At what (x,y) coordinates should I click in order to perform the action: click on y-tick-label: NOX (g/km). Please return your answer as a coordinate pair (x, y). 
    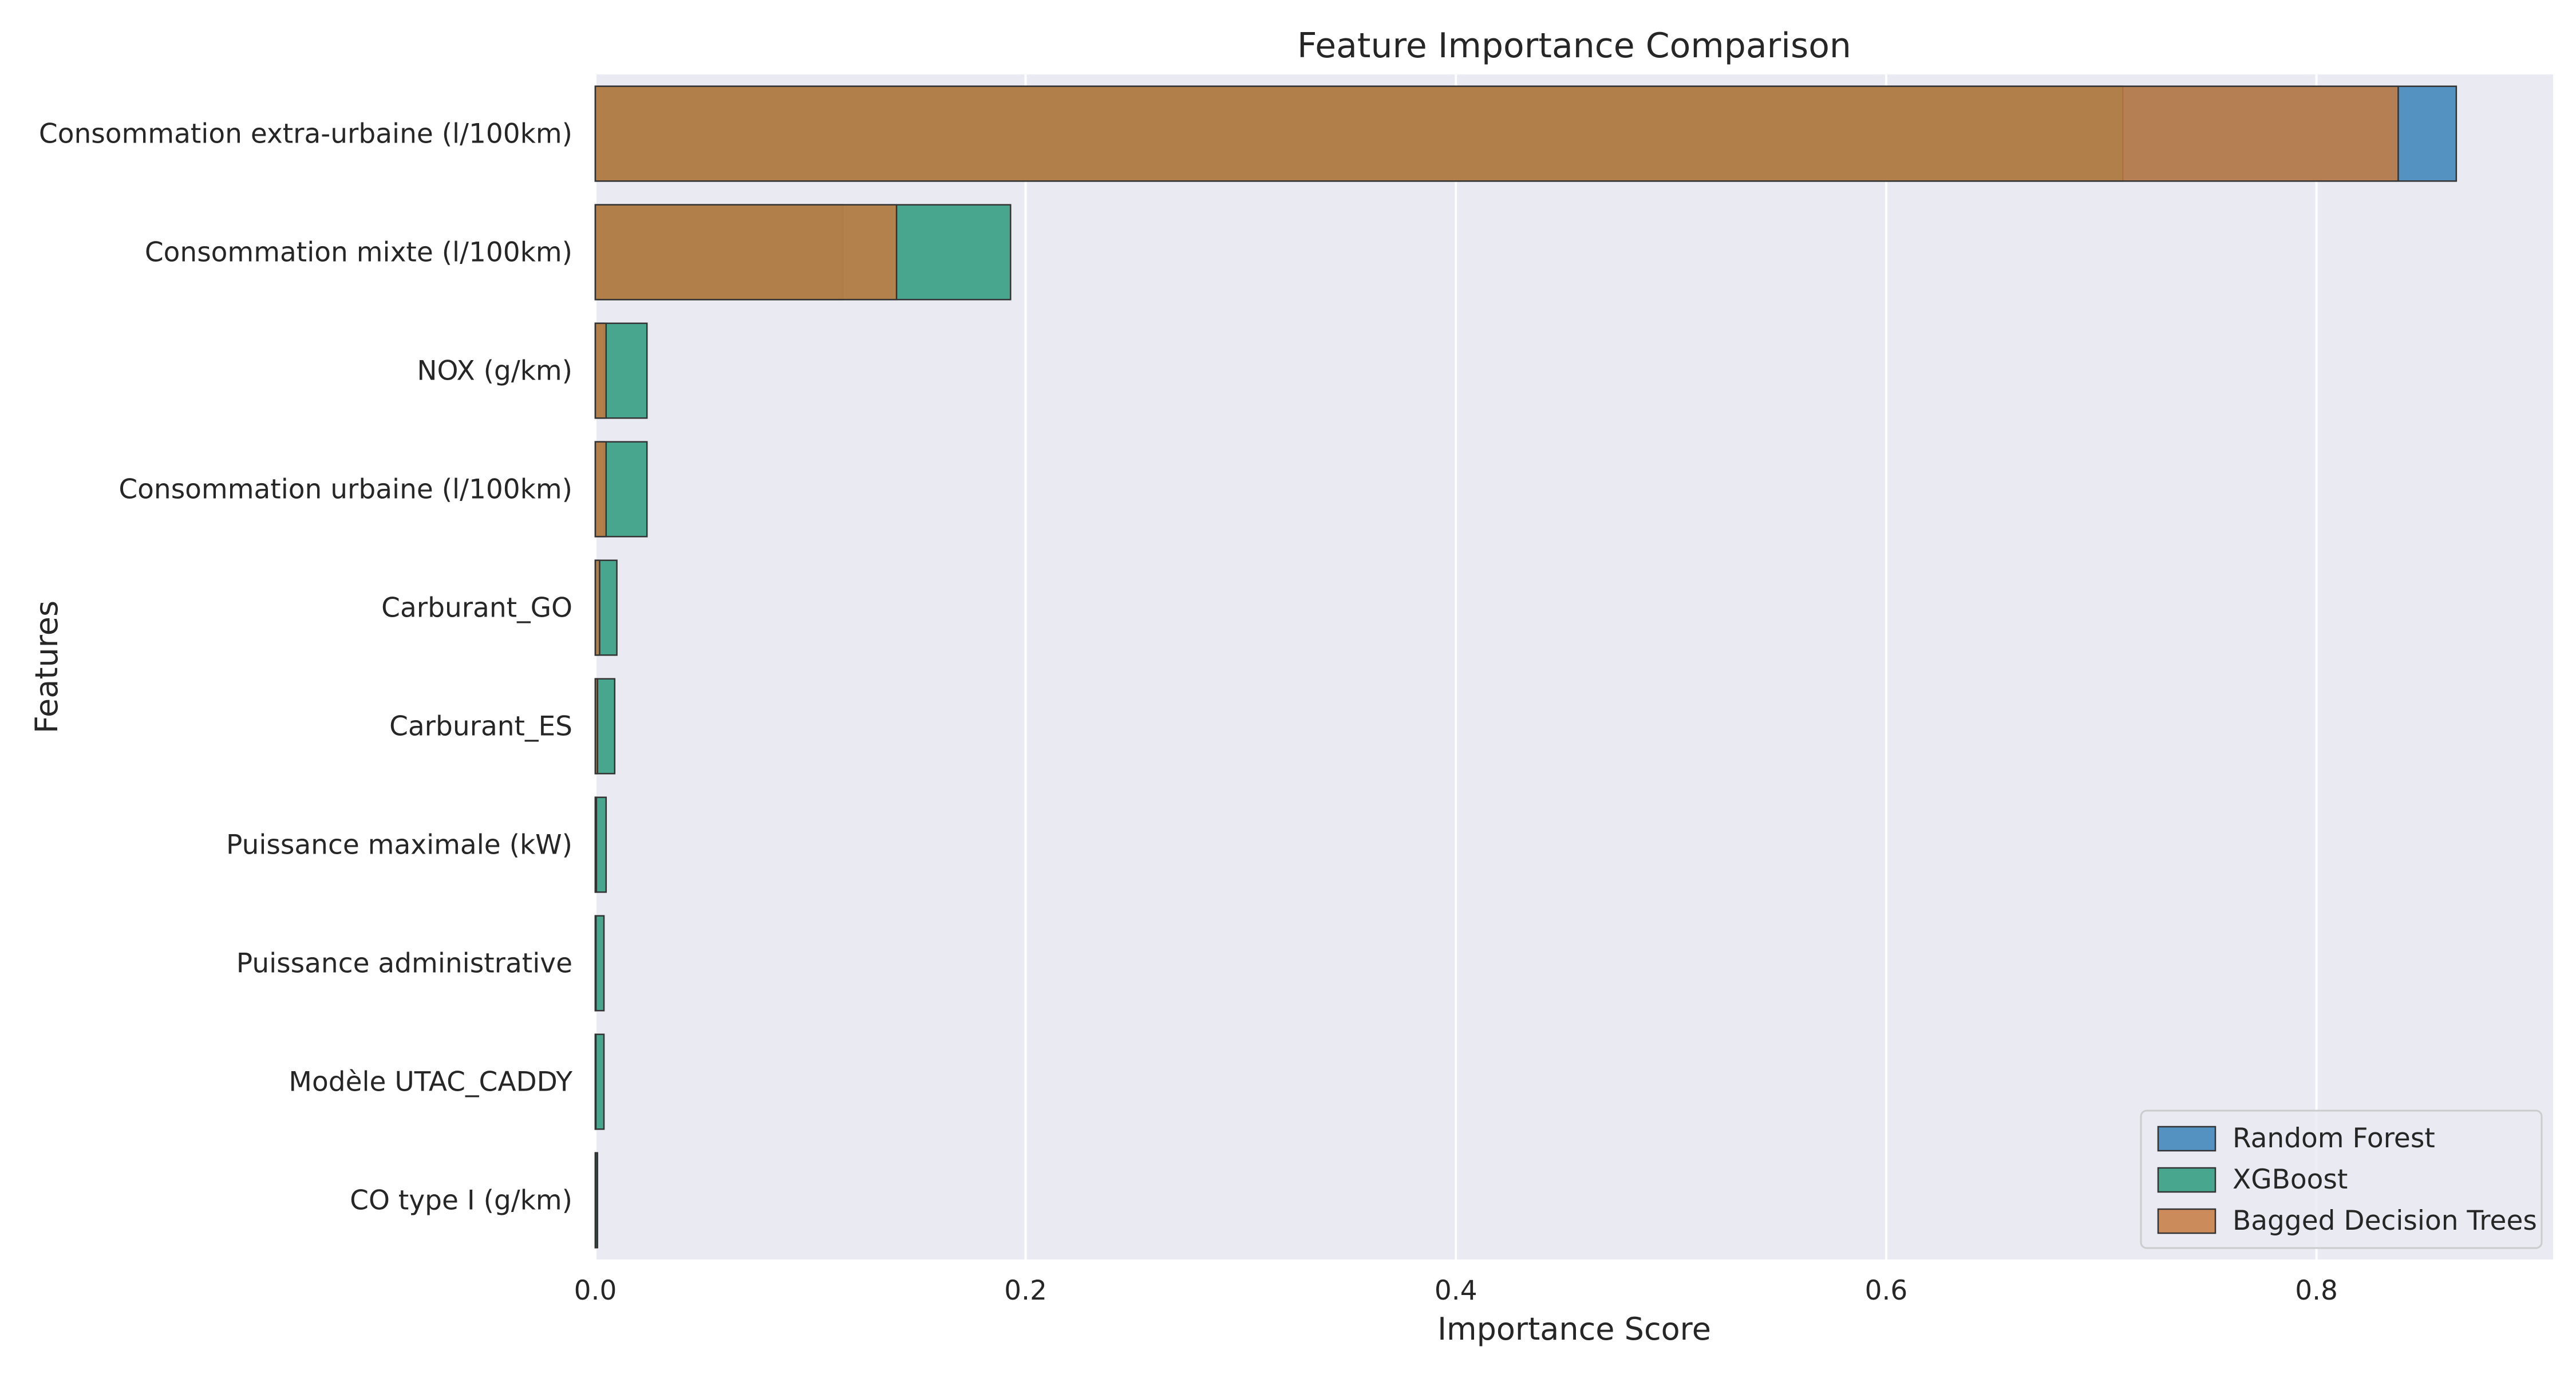
    Looking at the image, I should click on (494, 371).